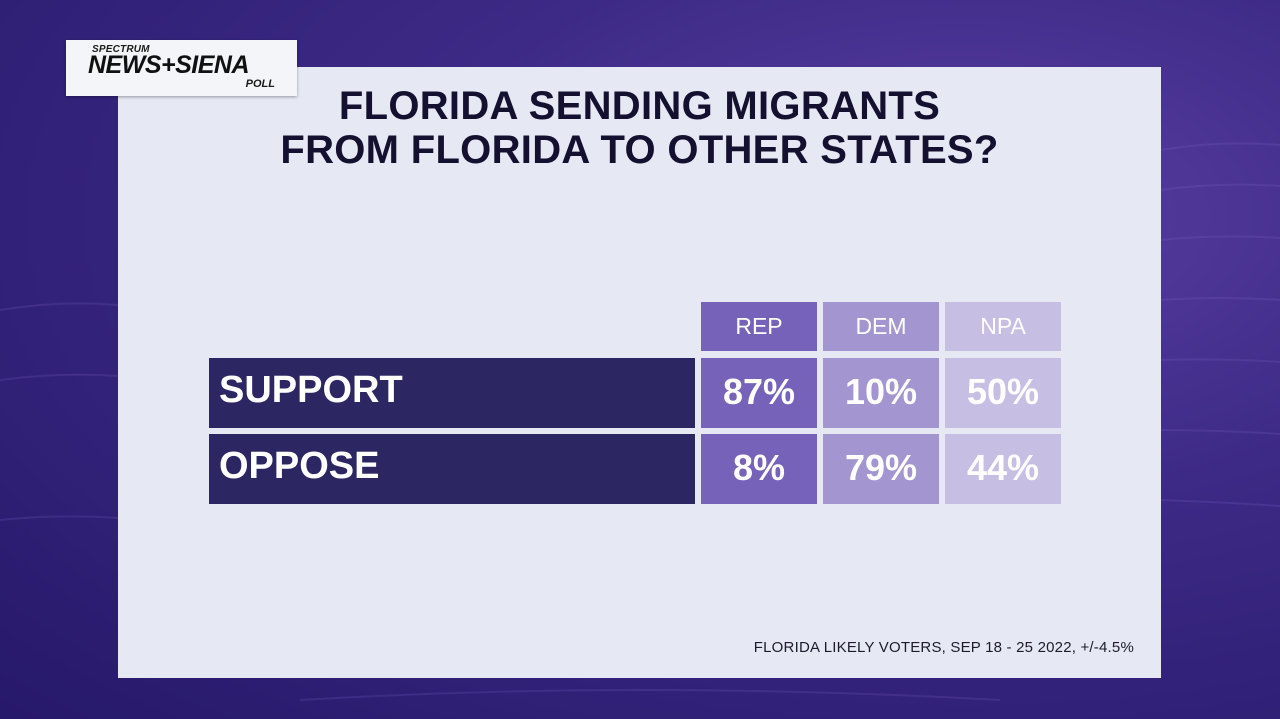 The image size is (1280, 719). I want to click on spectrum-news-siena-poll-logo: SPECTRUM NEWS+SIENA POLL, so click(181, 68).